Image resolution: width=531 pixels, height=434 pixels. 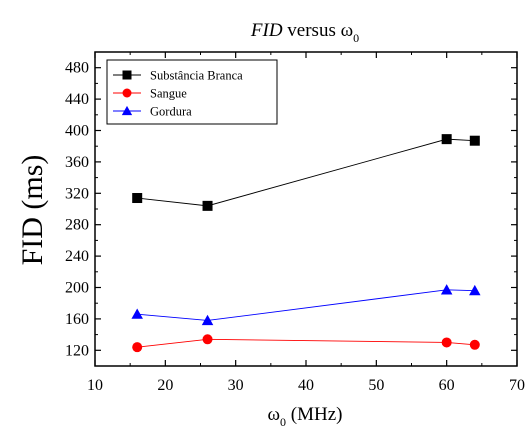 I want to click on x-tick-label: 30, so click(x=236, y=385).